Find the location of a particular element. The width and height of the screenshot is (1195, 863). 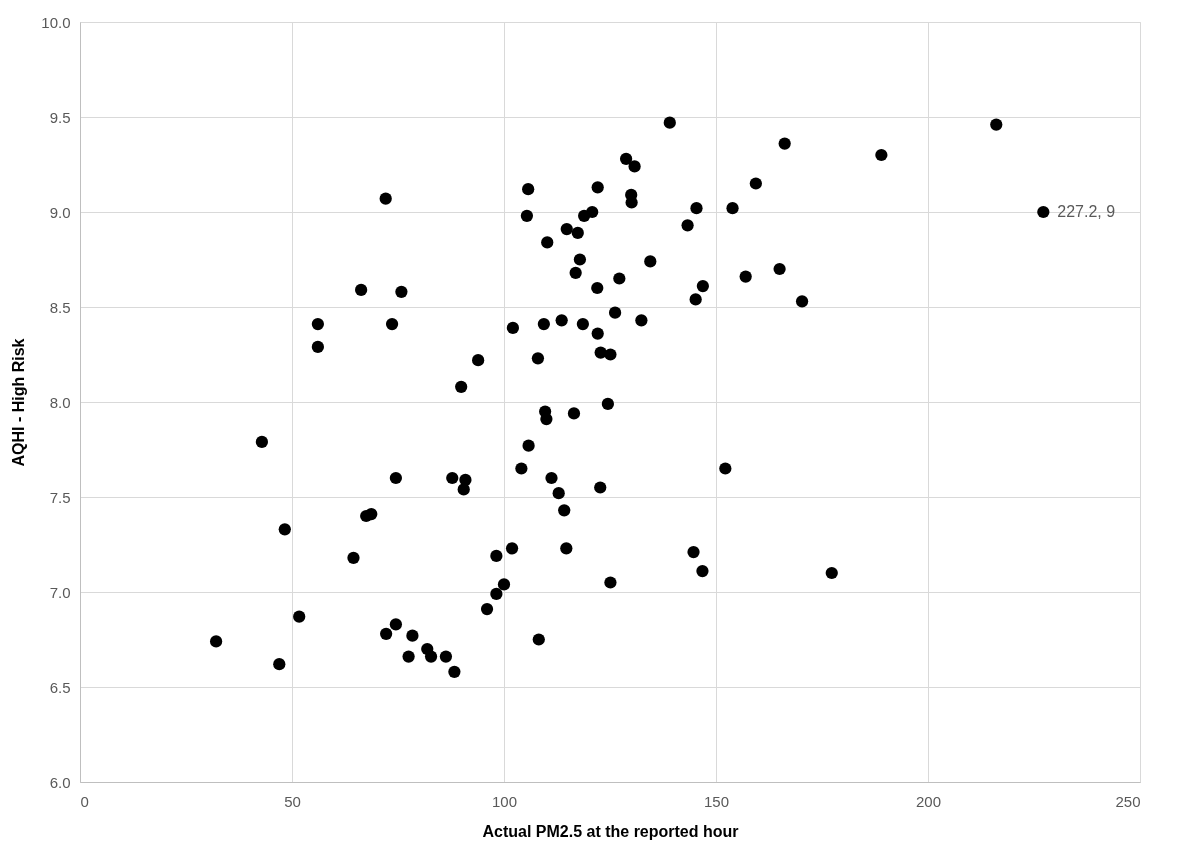

y-tick-label: 7.5 is located at coordinates (60, 497).